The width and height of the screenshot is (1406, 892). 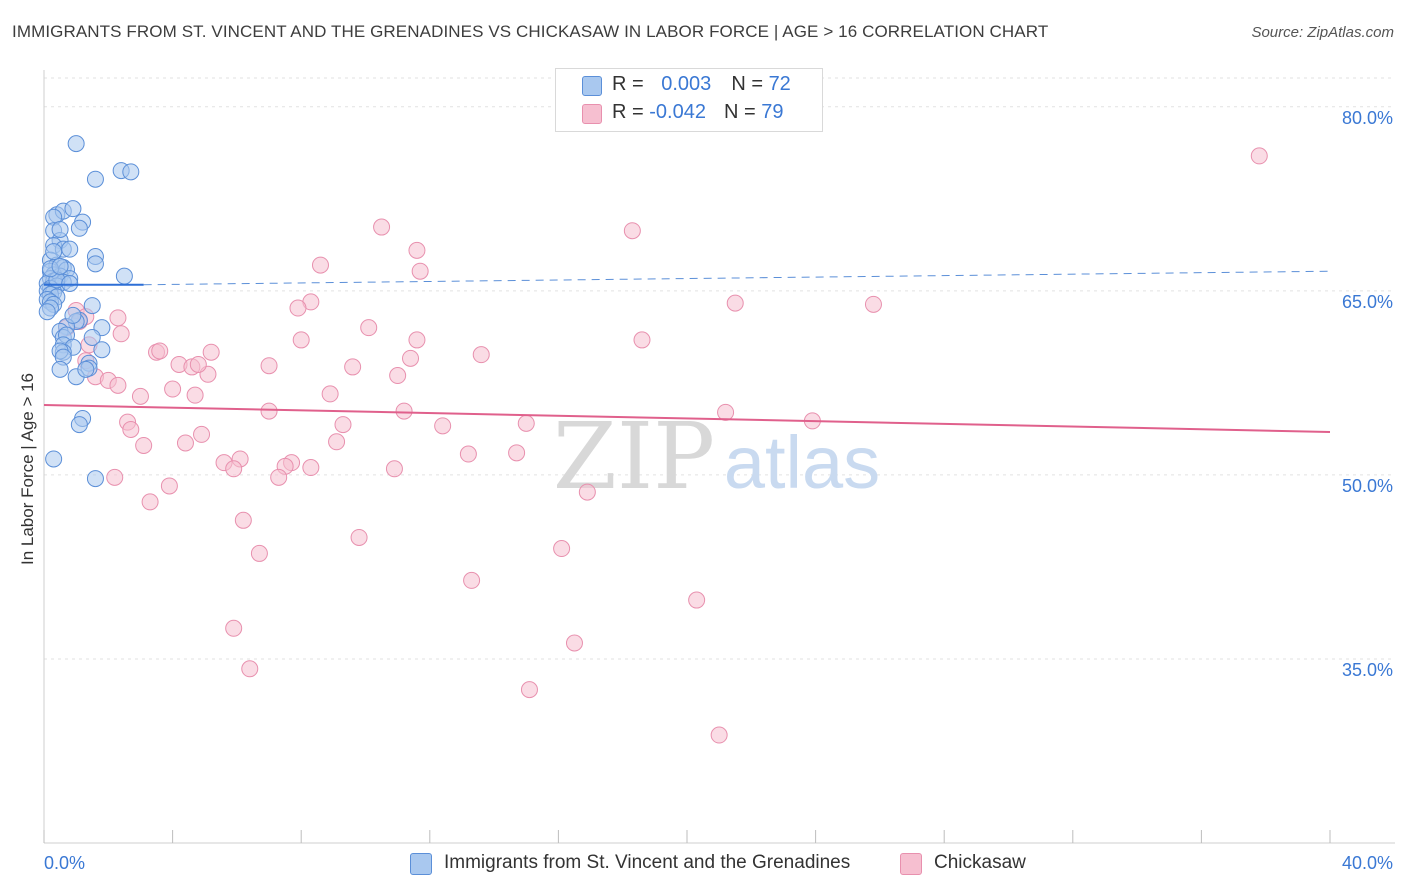 What do you see at coordinates (687, 418) in the screenshot?
I see `trend-line-chickasaw` at bounding box center [687, 418].